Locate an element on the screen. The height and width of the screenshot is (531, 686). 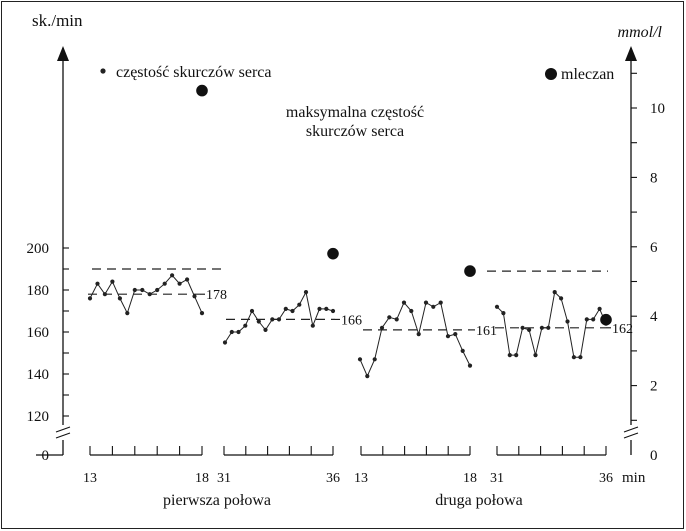
left-tick-label: 140 is located at coordinates (38, 375).